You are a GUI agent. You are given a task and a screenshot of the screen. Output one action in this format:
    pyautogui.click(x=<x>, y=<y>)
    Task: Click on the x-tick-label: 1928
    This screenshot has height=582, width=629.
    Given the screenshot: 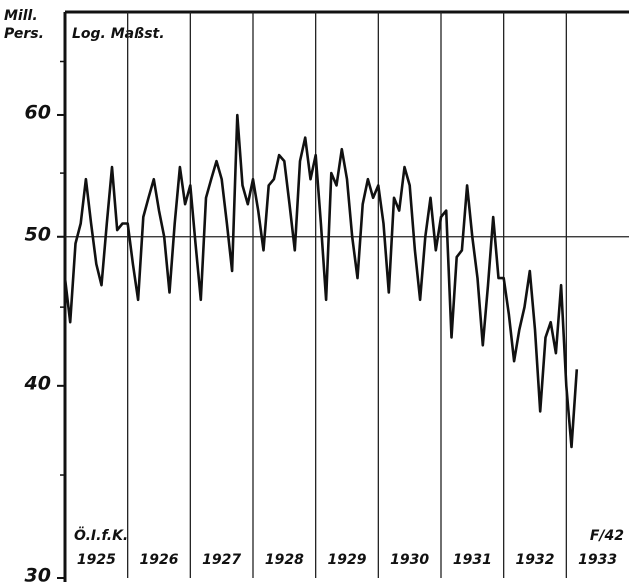 What is the action you would take?
    pyautogui.click(x=284, y=560)
    